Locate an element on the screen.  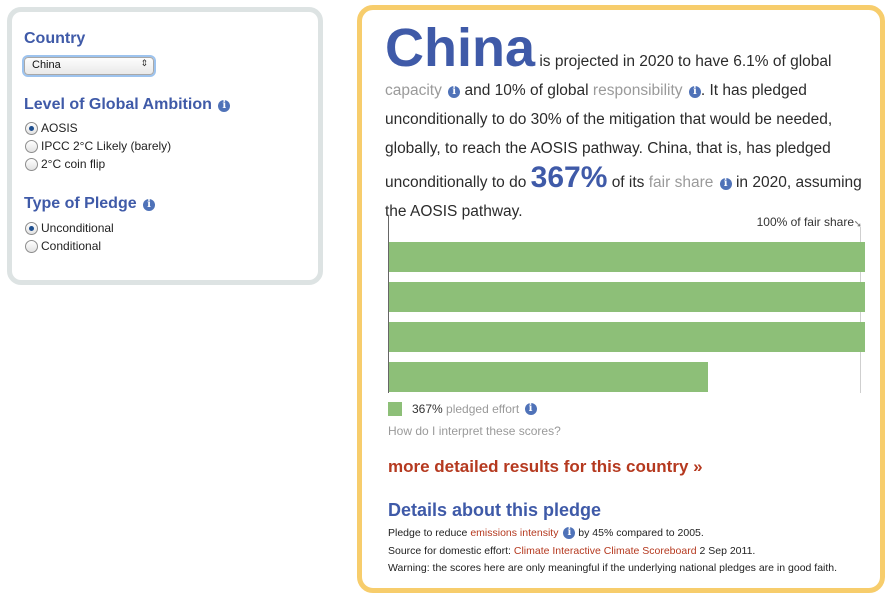
capacity-link: capacity is located at coordinates (413, 90).